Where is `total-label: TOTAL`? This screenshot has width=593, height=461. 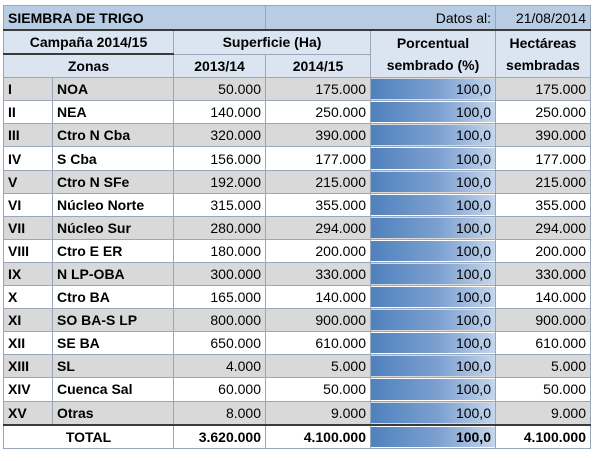 total-label: TOTAL is located at coordinates (88, 436).